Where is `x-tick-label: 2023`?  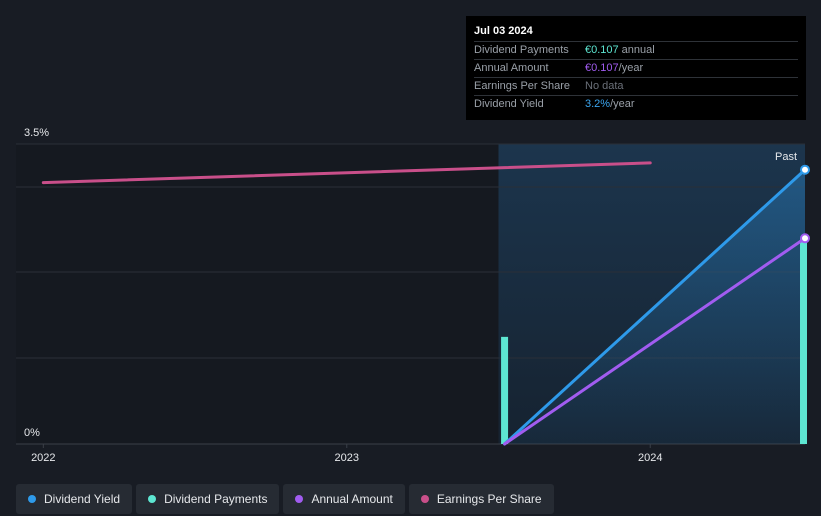 x-tick-label: 2023 is located at coordinates (347, 458).